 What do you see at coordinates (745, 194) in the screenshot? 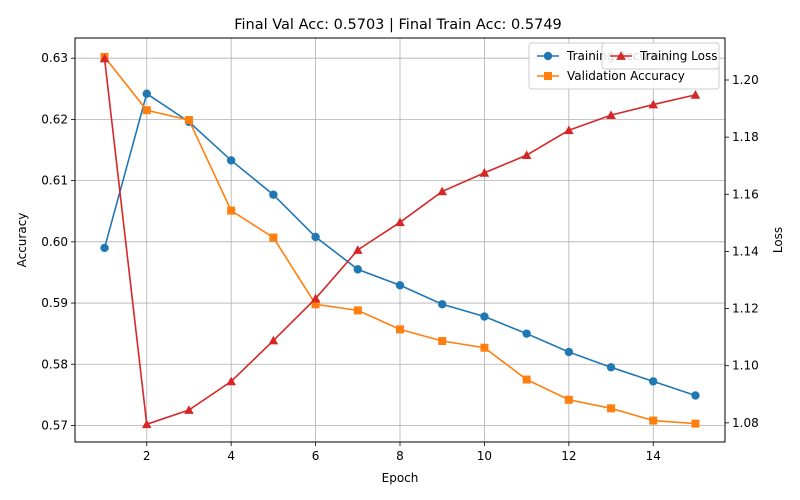
I see `y-tick-label-right: 1.16` at bounding box center [745, 194].